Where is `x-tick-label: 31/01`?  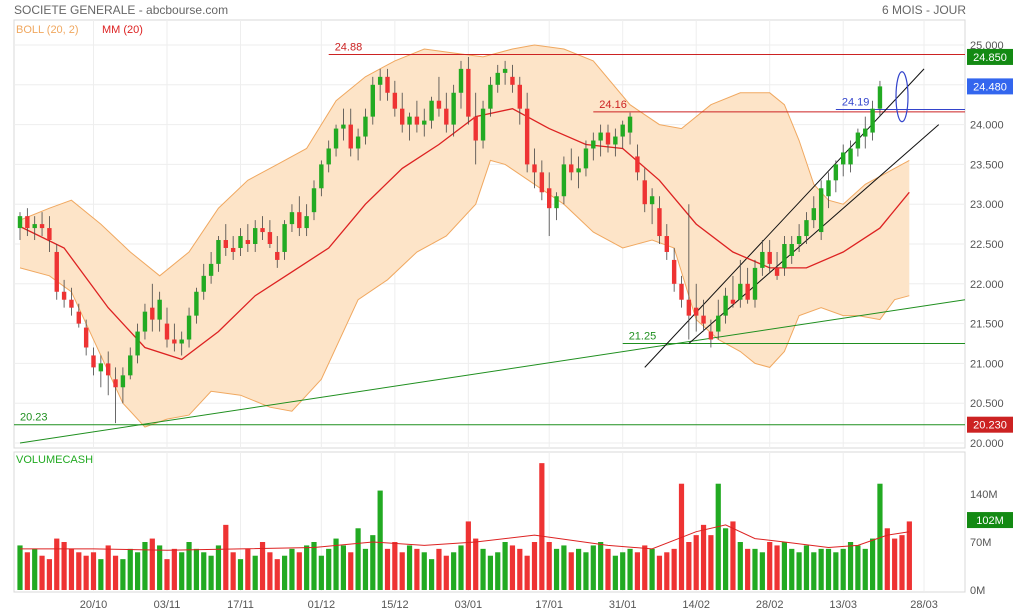 x-tick-label: 31/01 is located at coordinates (623, 605).